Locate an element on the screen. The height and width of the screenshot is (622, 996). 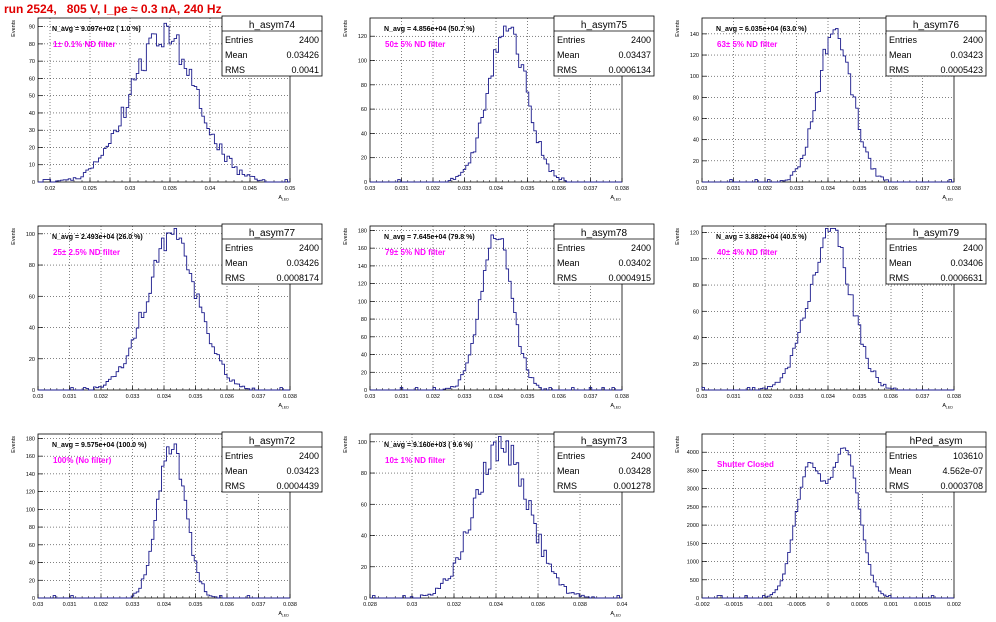
navg-label: N_avg = 2.493e+04 (26.0 %) is located at coordinates (97, 237).